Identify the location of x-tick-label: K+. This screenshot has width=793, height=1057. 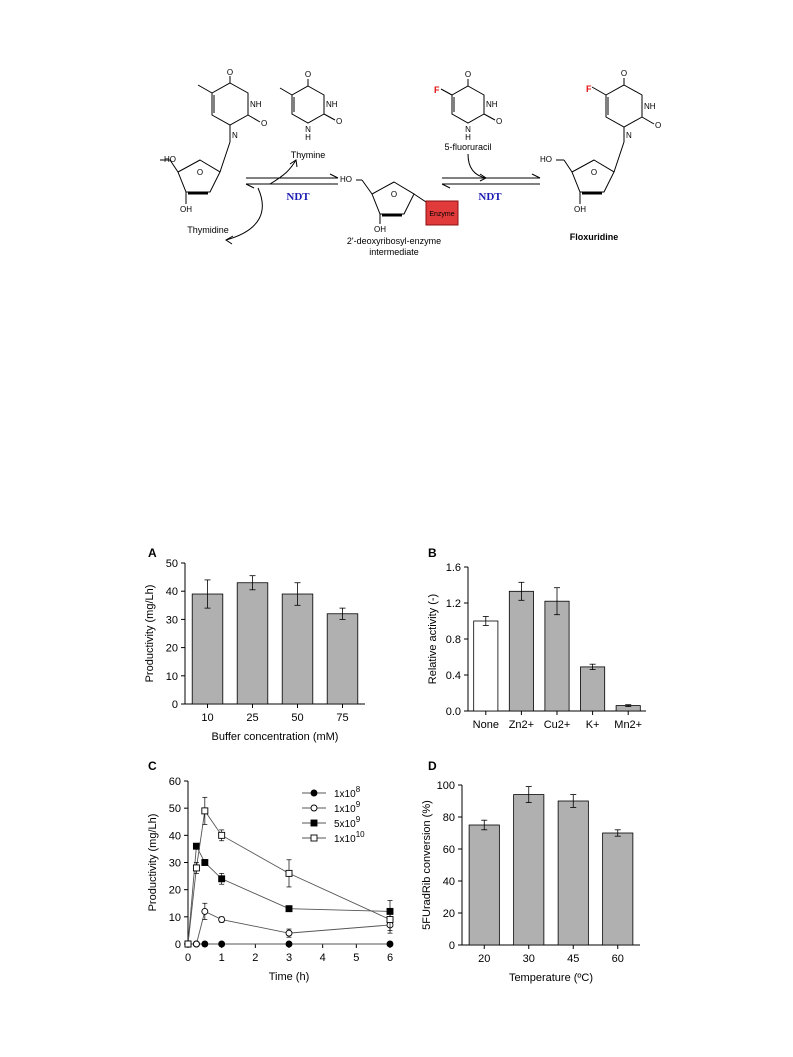
(593, 725).